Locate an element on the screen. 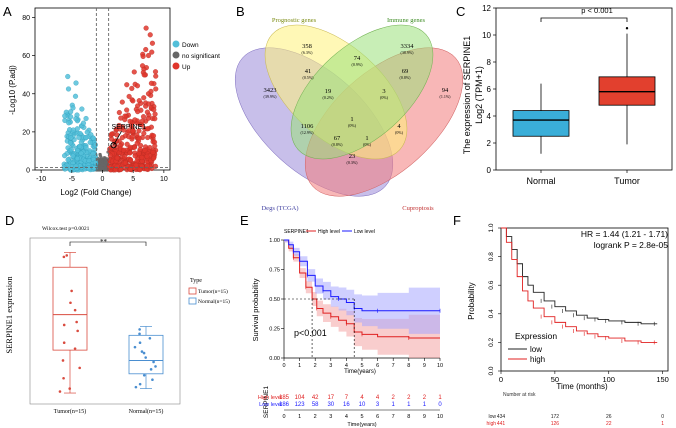 The image size is (676, 428). survival-f-risk-value: 22 is located at coordinates (609, 424).